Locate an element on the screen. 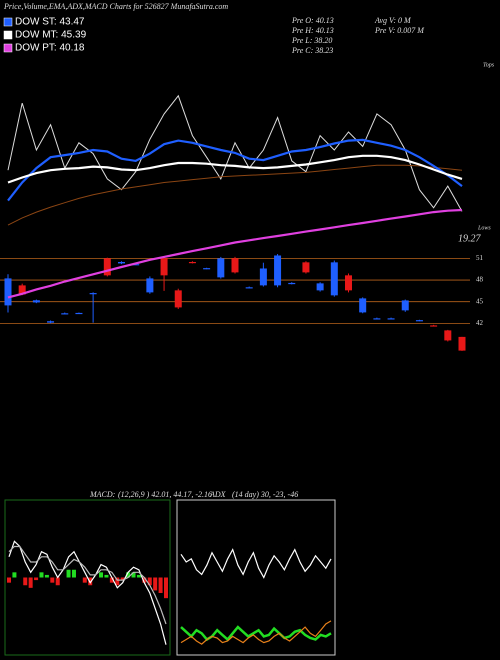 This screenshot has height=660, width=500. panel-title: MACD: is located at coordinates (102, 494).